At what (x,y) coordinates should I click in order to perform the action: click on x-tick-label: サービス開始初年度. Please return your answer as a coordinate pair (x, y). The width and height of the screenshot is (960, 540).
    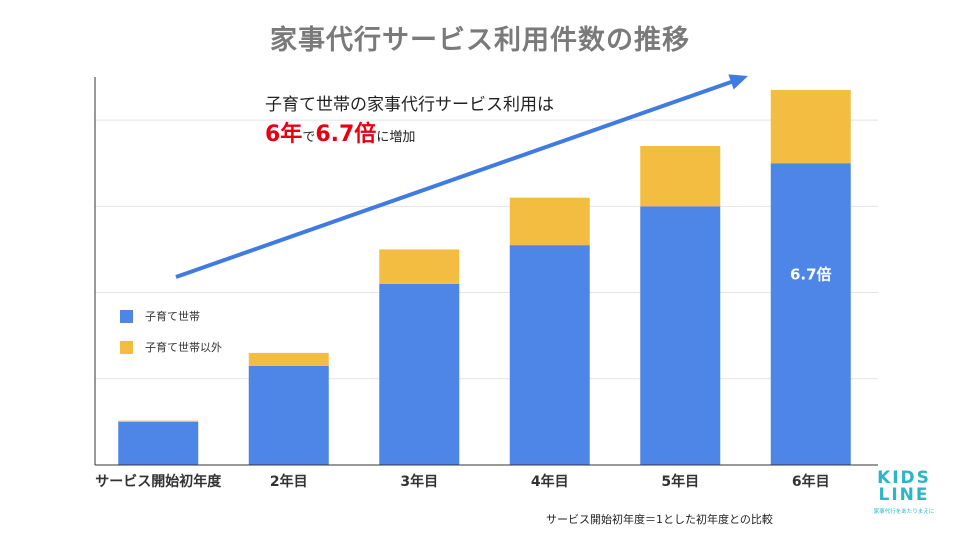
    Looking at the image, I should click on (158, 481).